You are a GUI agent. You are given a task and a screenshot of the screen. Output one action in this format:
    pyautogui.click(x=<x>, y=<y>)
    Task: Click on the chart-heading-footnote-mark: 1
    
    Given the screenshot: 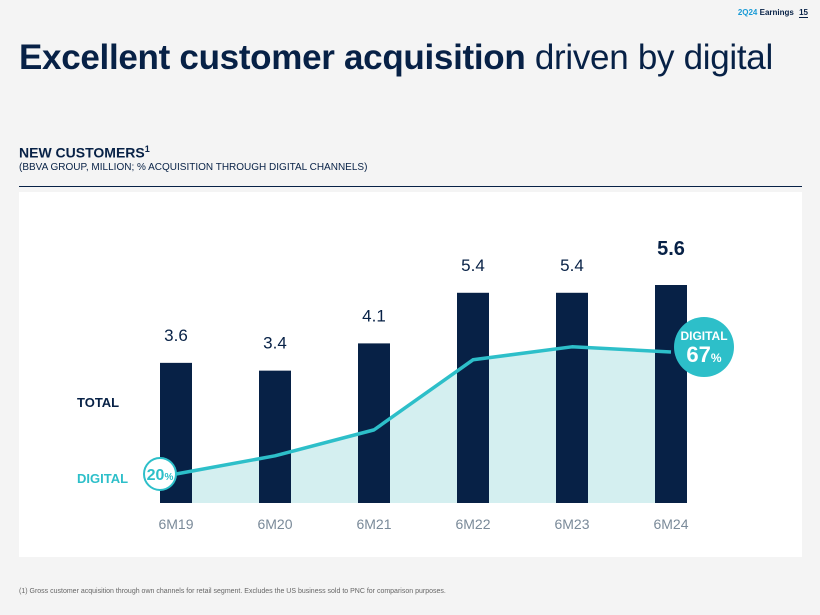 What is the action you would take?
    pyautogui.click(x=147, y=149)
    